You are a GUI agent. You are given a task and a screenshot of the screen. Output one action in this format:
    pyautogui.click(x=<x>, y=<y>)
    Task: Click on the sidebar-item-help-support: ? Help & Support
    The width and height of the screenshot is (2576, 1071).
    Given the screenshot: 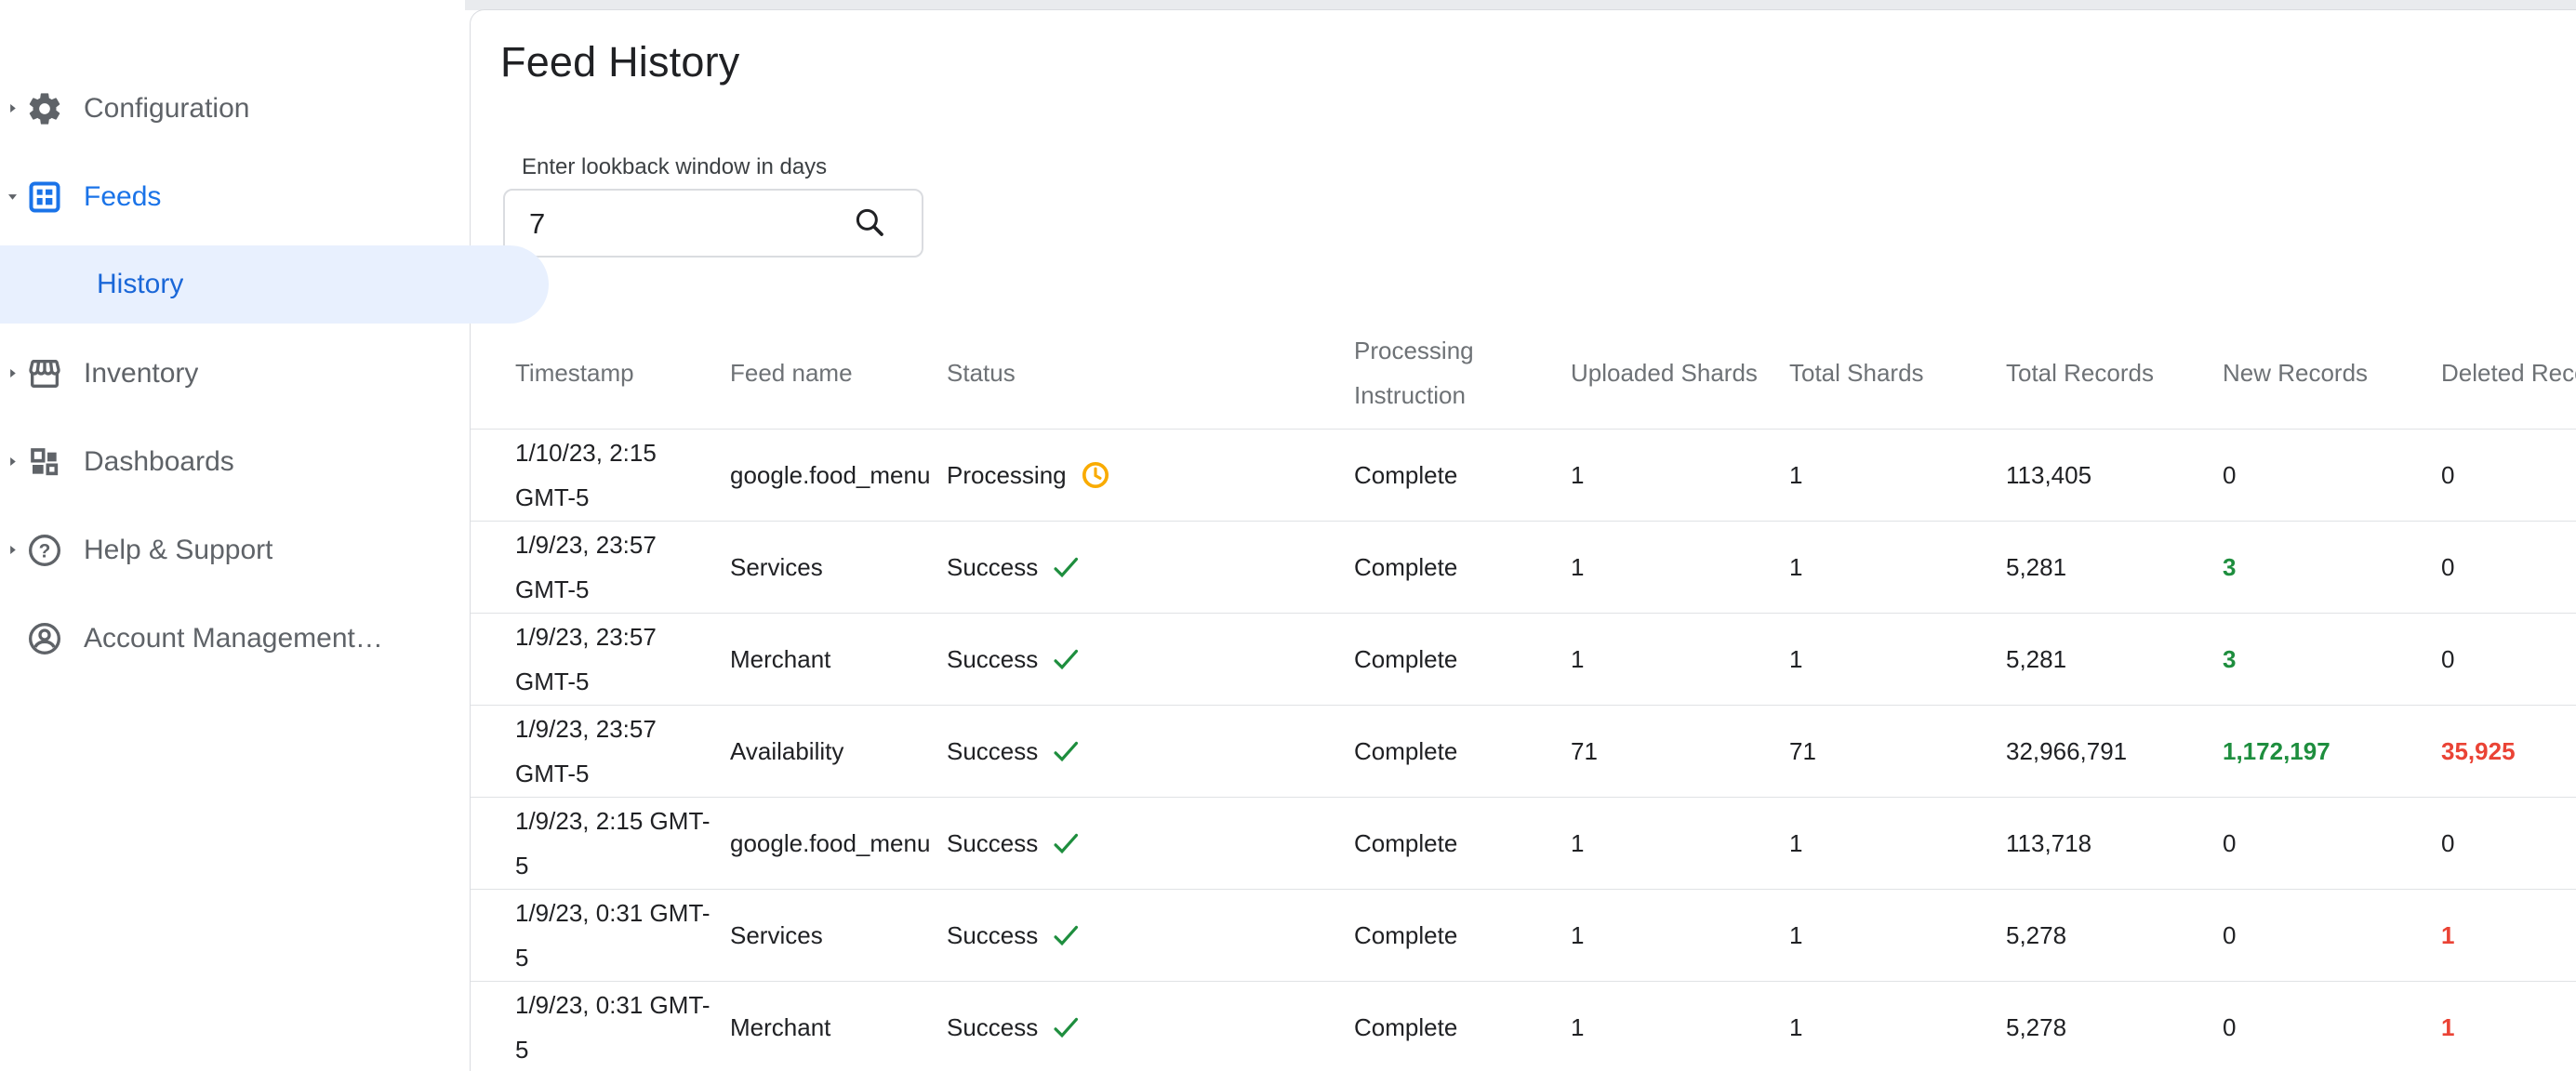 What is the action you would take?
    pyautogui.click(x=232, y=550)
    